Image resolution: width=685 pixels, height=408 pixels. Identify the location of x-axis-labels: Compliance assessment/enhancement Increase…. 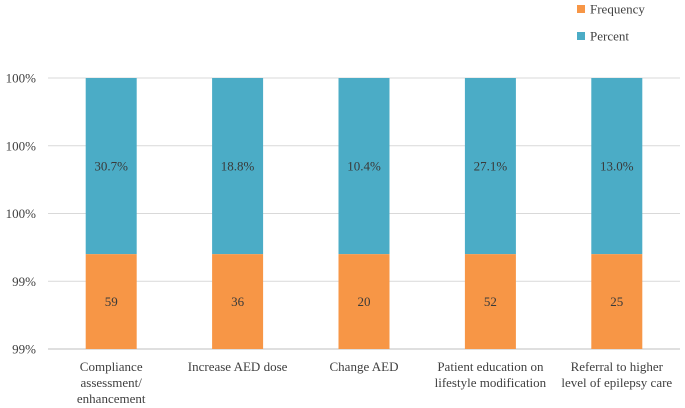
(375, 382).